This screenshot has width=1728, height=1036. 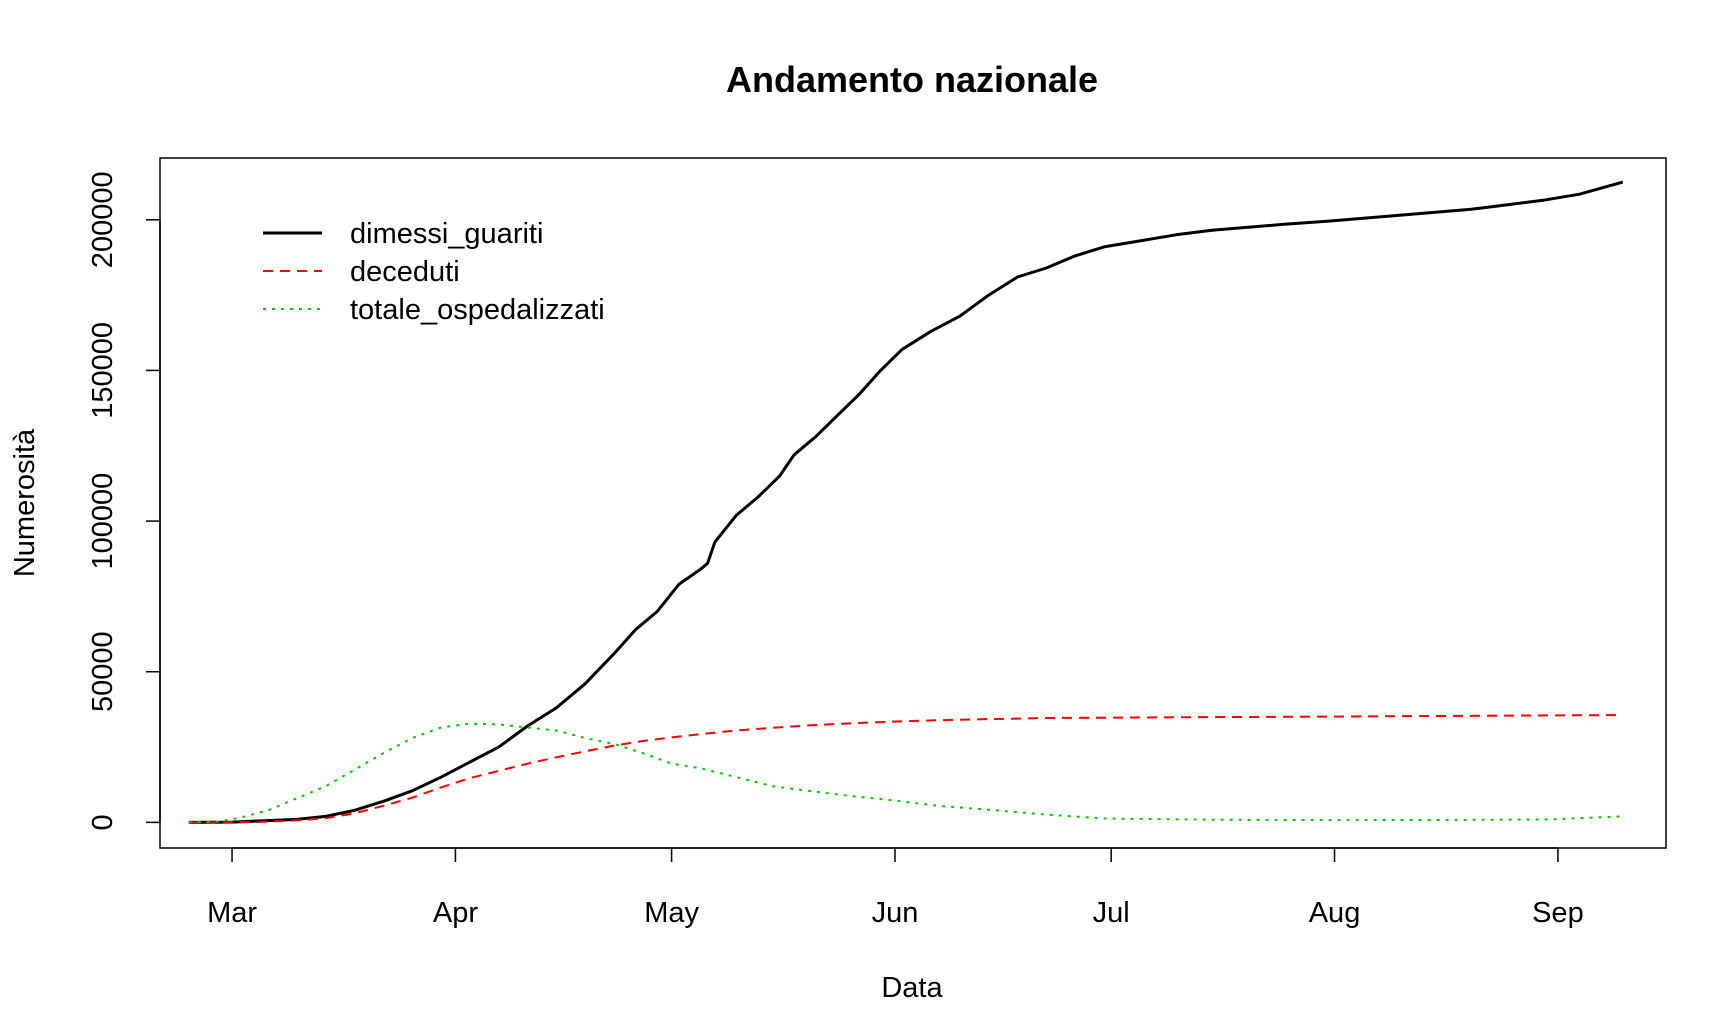 What do you see at coordinates (895, 913) in the screenshot?
I see `x-tick-label: Jun` at bounding box center [895, 913].